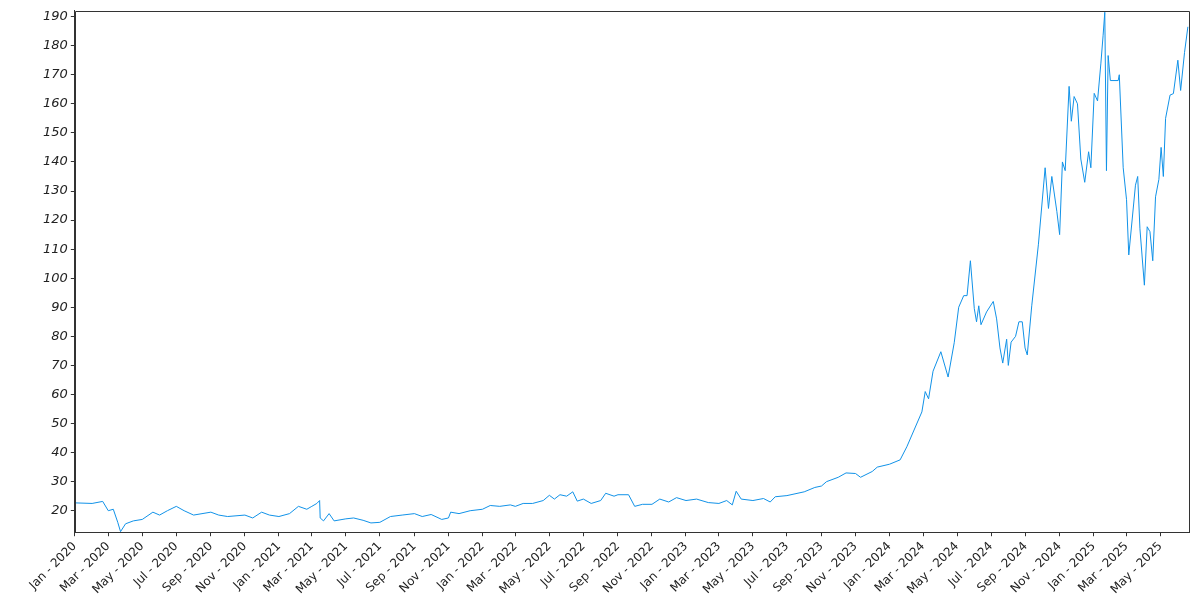  Describe the element at coordinates (59, 451) in the screenshot. I see `y-tick-label: 40` at that location.